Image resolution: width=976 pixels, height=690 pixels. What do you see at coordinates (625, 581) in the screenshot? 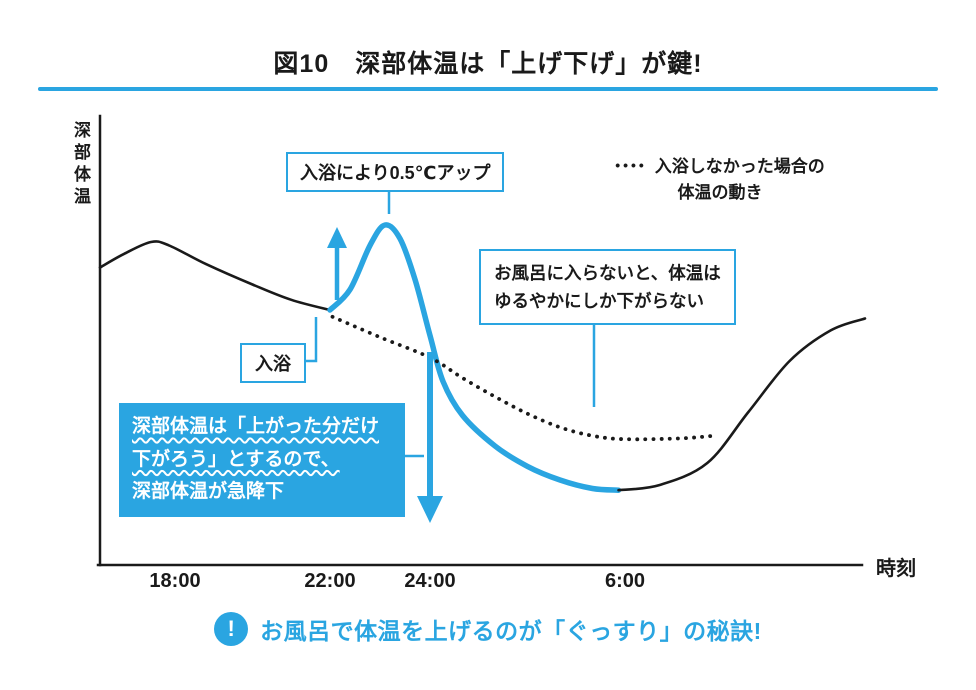
I see `x-tick-label: 6:00` at bounding box center [625, 581].